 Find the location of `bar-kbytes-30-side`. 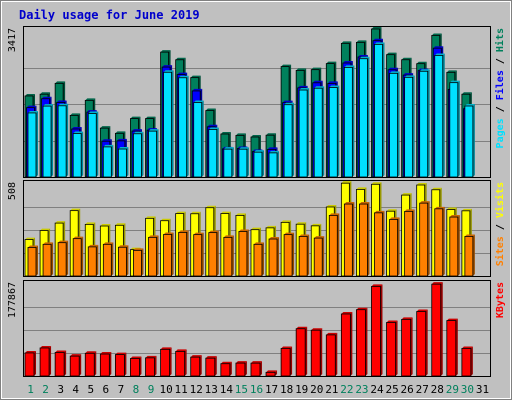

bar-kbytes-30-side is located at coordinates (471, 361).